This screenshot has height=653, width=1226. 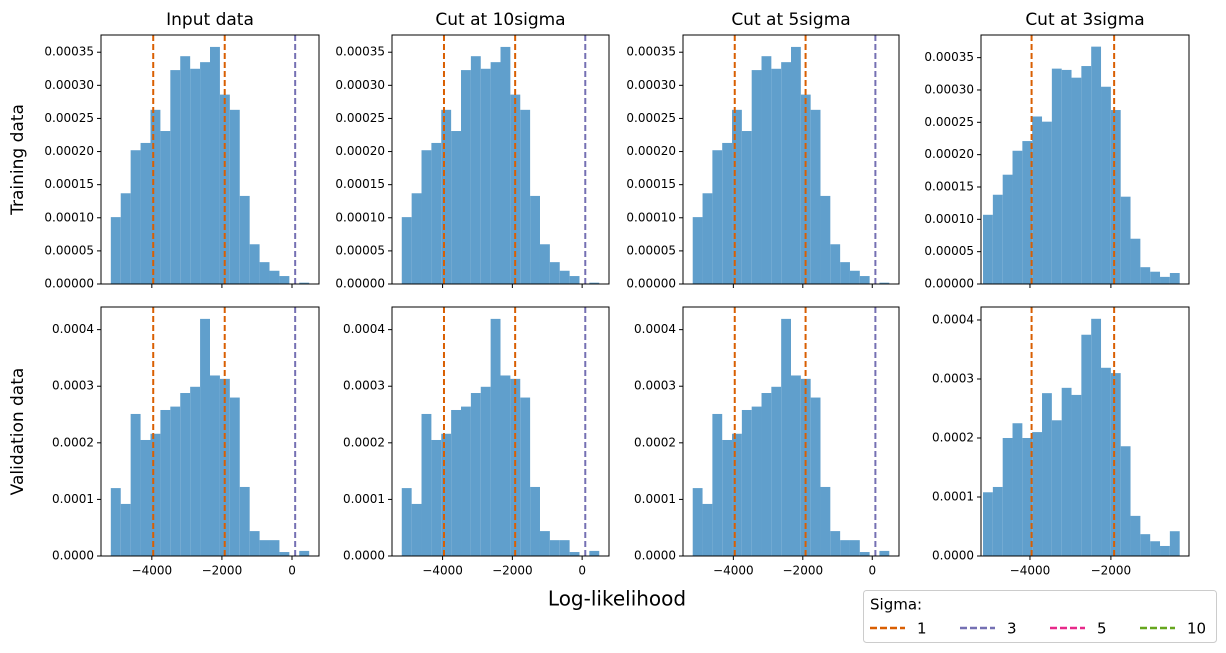 I want to click on row-label: Training data, so click(x=18, y=160).